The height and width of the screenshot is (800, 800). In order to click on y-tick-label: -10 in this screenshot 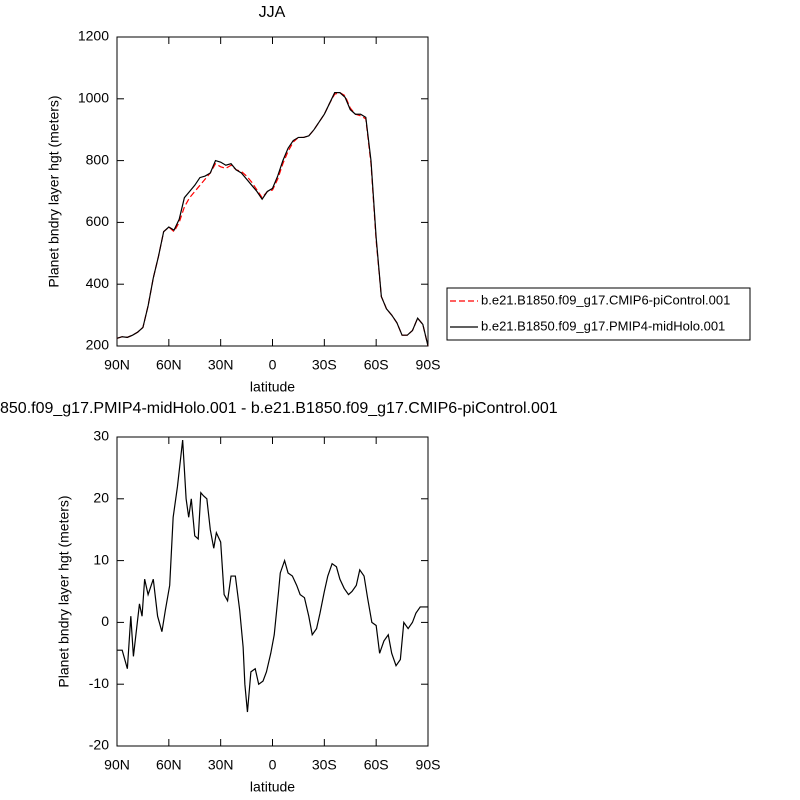, I will do `click(99, 683)`.